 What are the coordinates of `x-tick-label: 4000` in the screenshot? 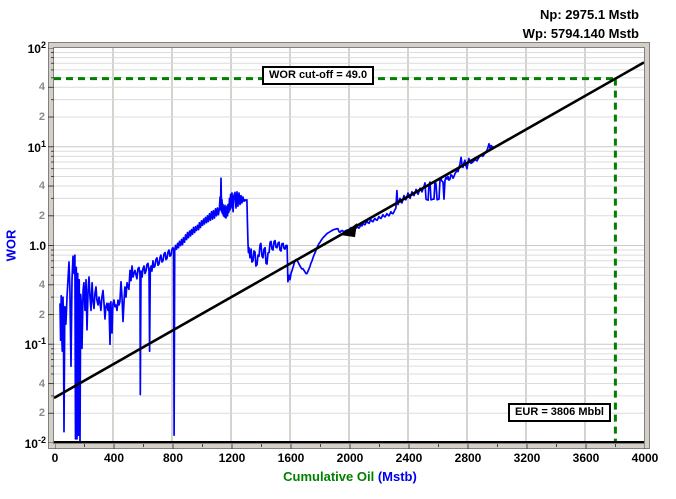 It's located at (645, 458).